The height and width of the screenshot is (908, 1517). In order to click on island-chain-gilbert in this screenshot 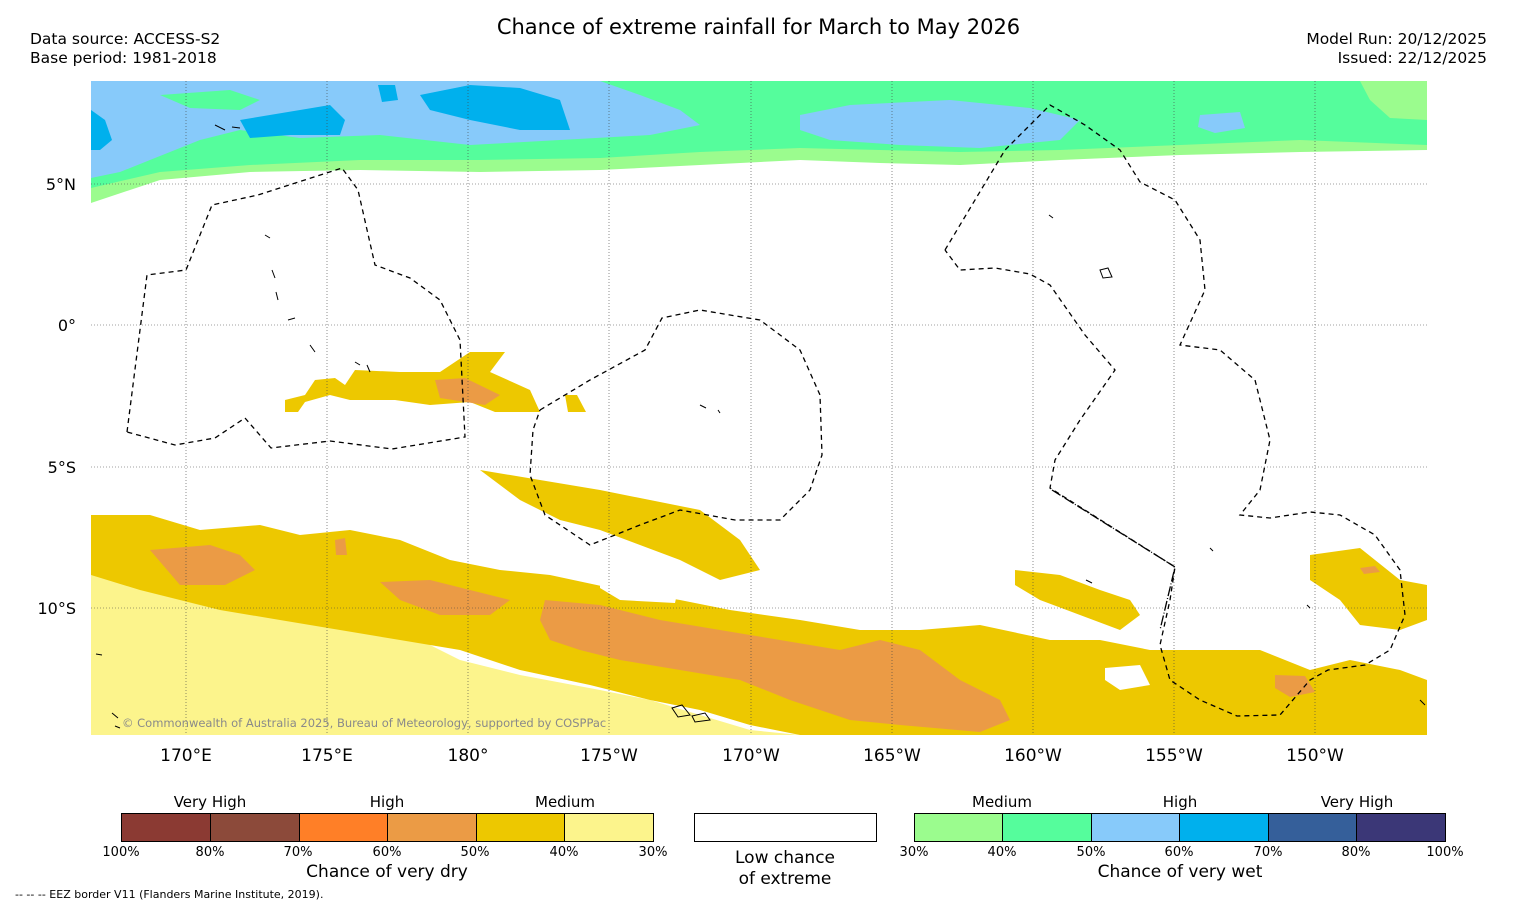, I will do `click(317, 303)`.